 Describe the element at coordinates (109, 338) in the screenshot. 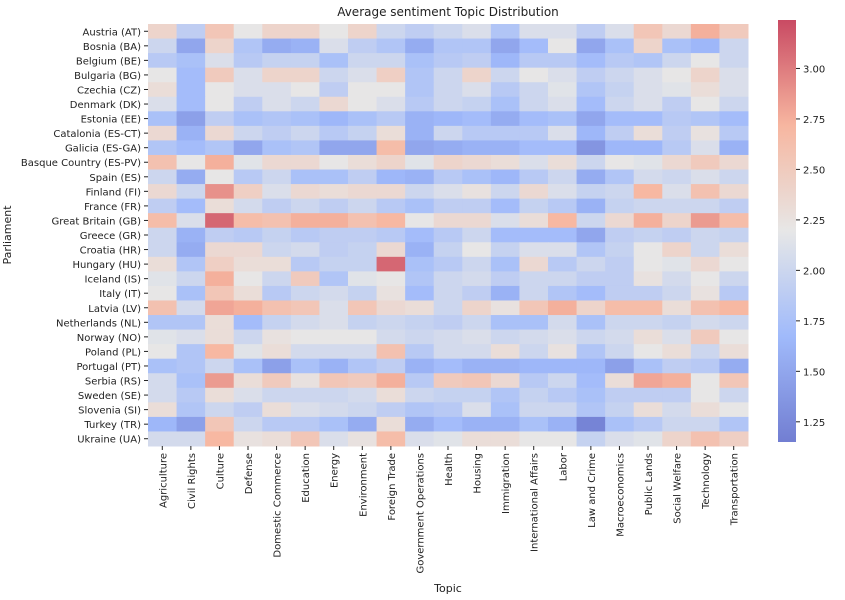

I see `row-label: Norway (NO)` at that location.